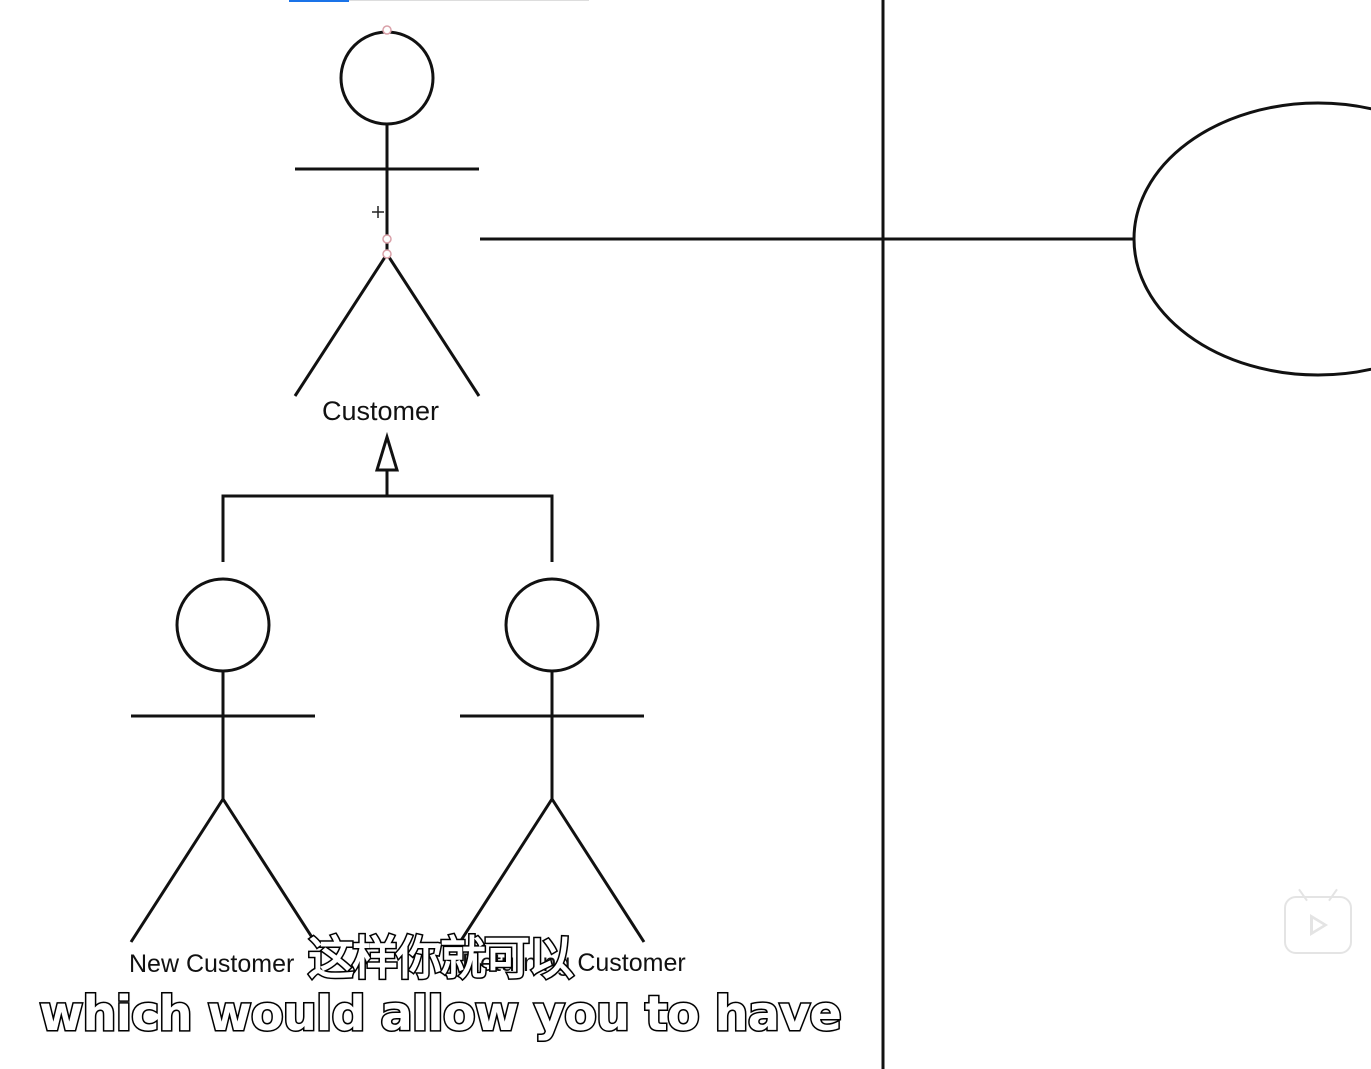  Describe the element at coordinates (441, 1014) in the screenshot. I see `subtitle-english: which would allow you to have` at that location.